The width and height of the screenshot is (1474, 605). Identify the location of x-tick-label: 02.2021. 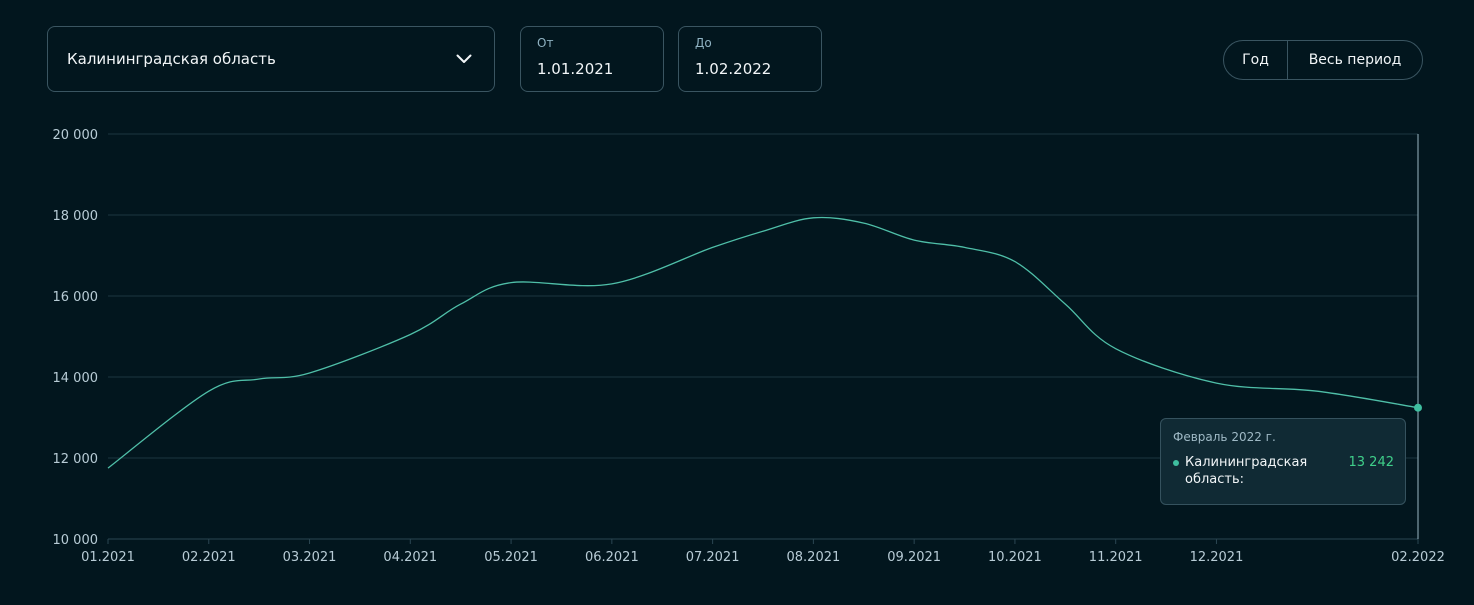
(209, 557).